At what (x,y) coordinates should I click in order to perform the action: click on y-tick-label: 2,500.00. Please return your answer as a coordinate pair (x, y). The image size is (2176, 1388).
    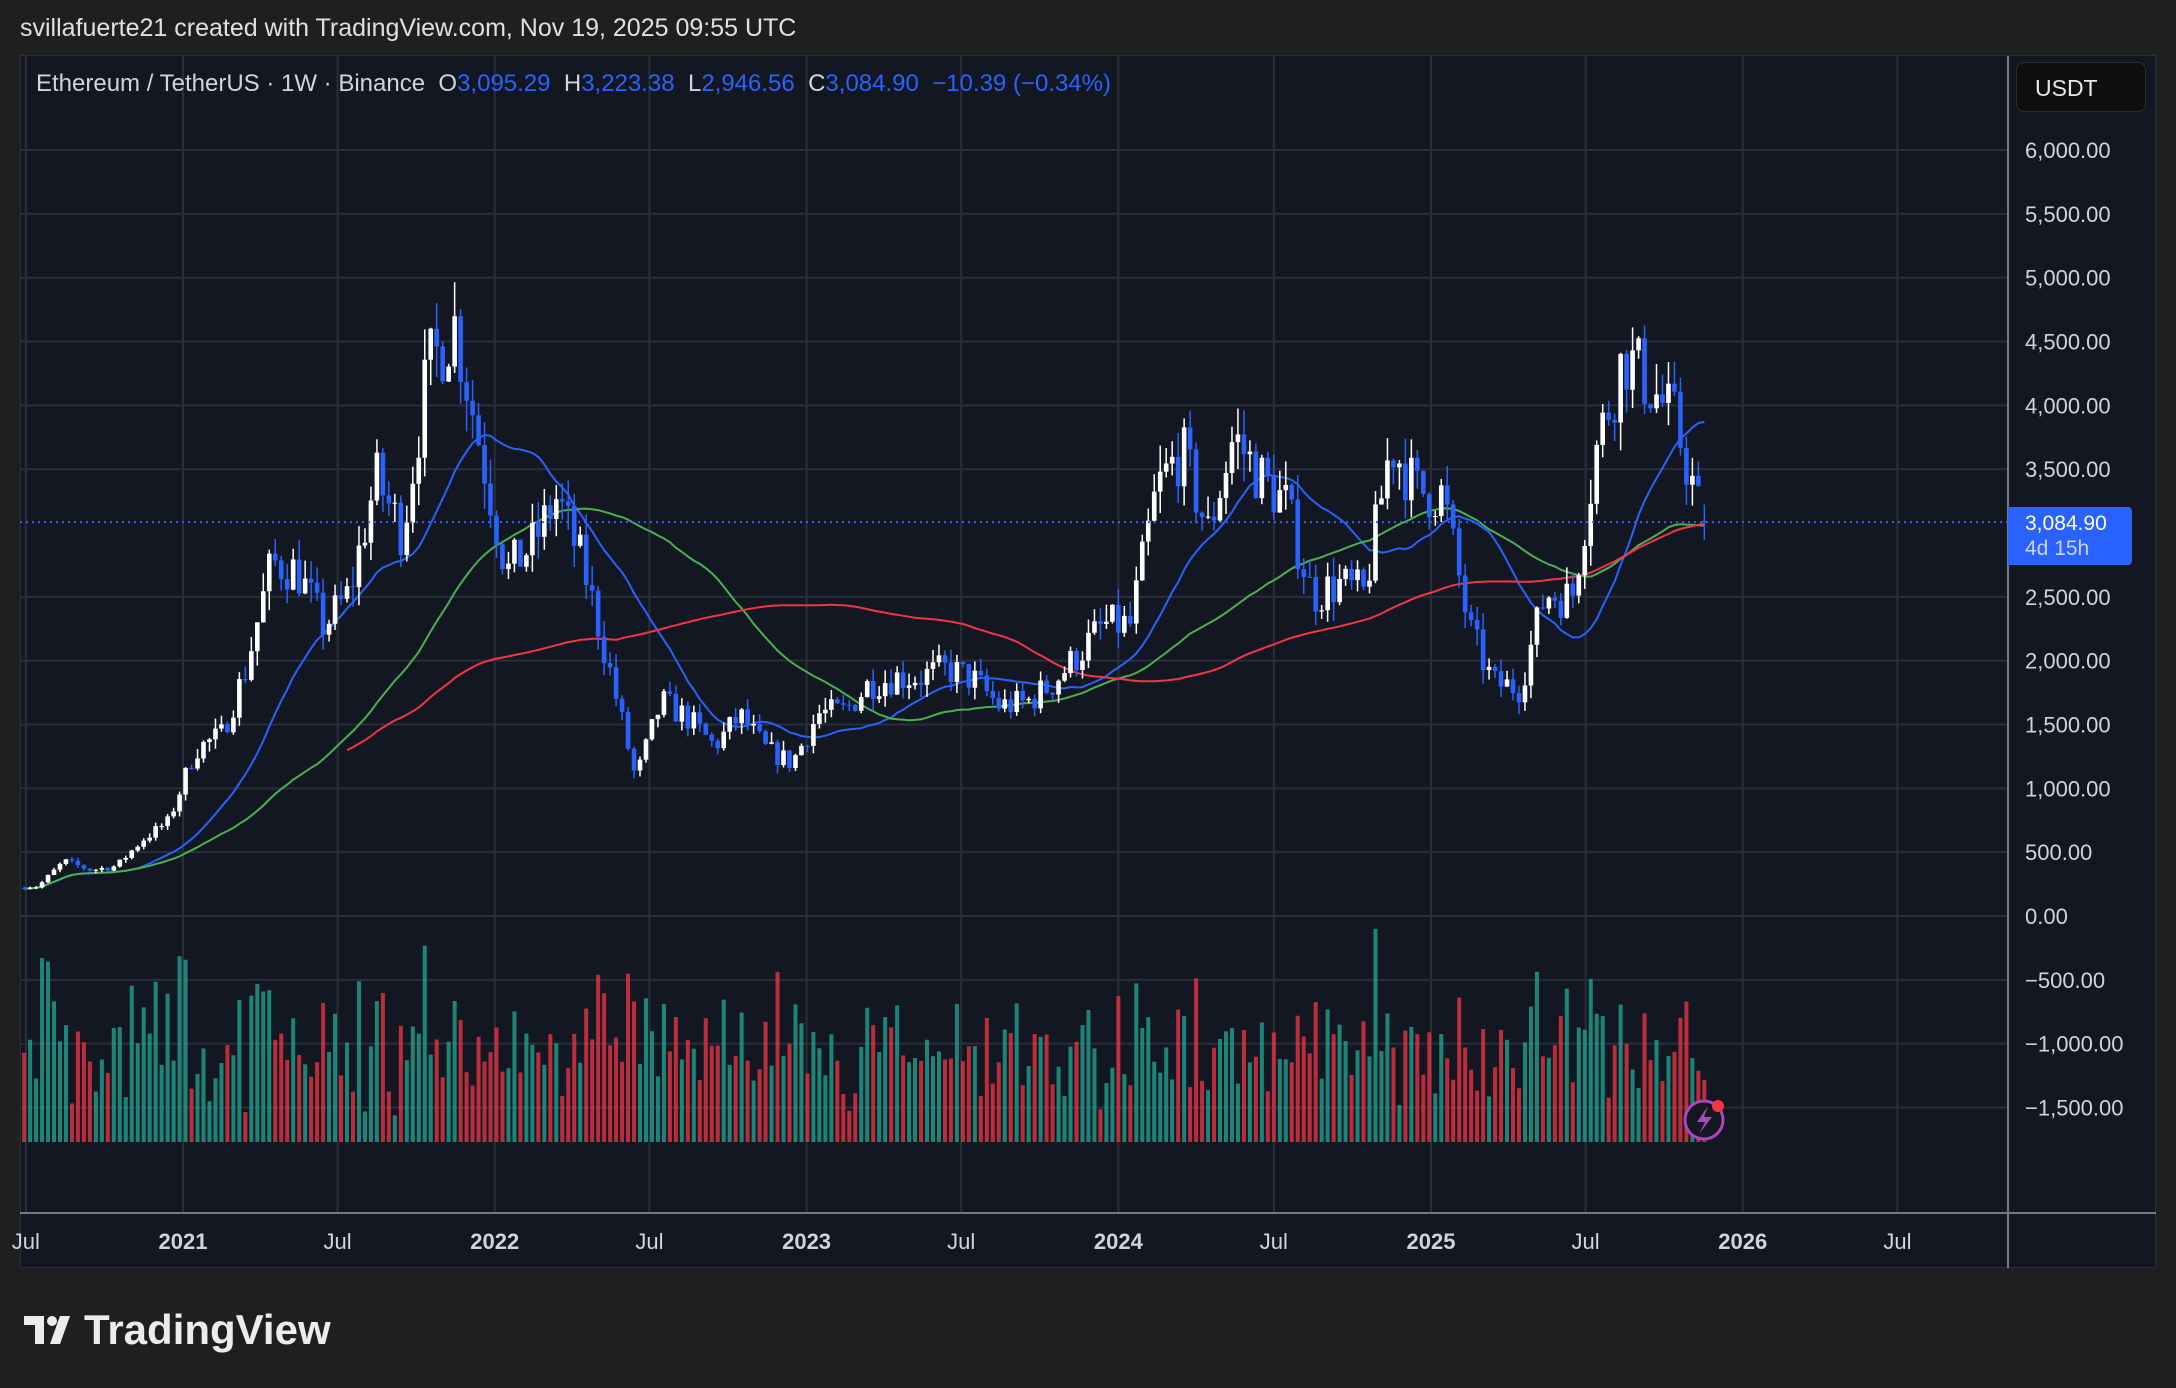
    Looking at the image, I should click on (2068, 597).